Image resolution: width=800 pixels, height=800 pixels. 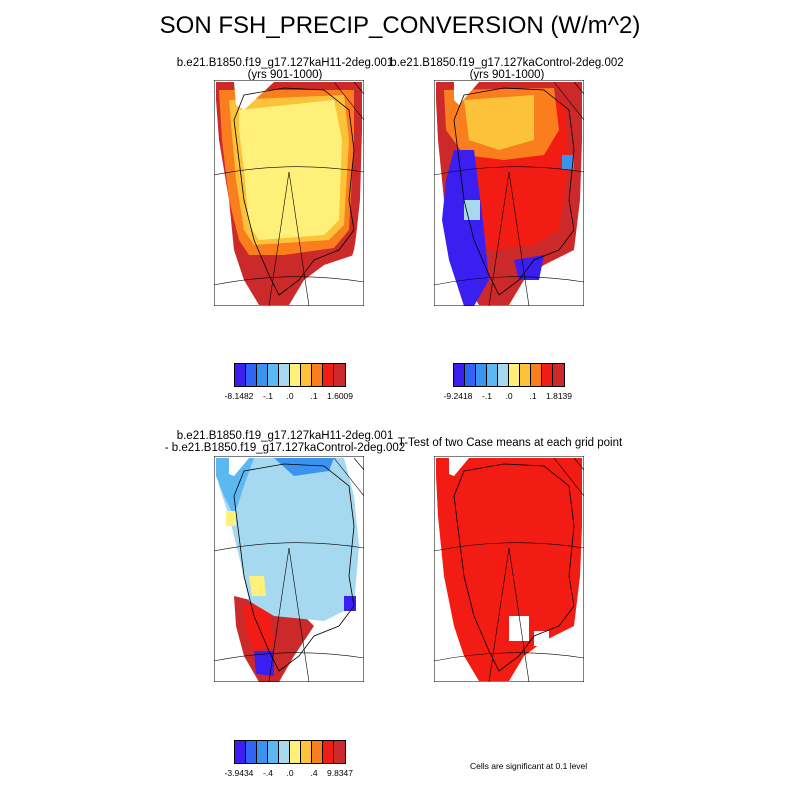 I want to click on map4-coastline, so click(x=514, y=567).